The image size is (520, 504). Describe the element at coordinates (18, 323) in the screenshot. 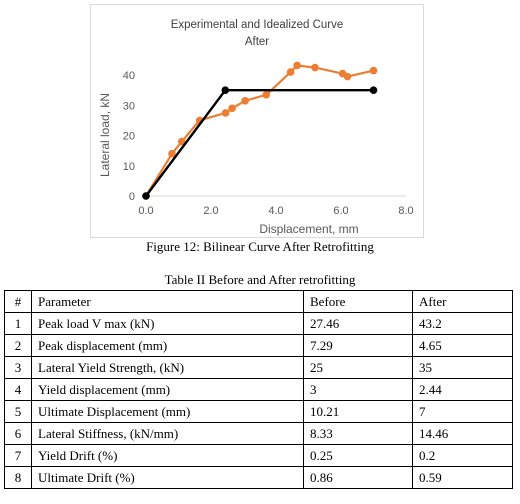

I see `row-index: 1` at that location.